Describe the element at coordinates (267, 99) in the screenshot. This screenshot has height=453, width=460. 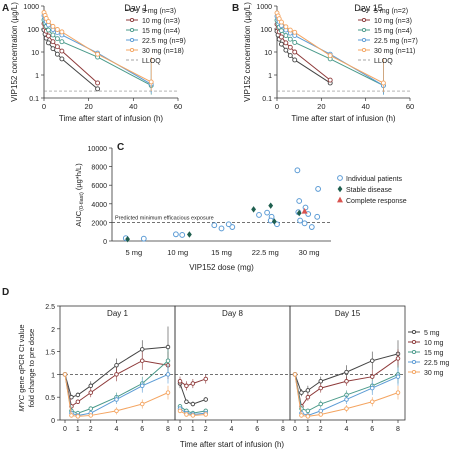
I see `panel-b-ytick-label: 0.1` at that location.